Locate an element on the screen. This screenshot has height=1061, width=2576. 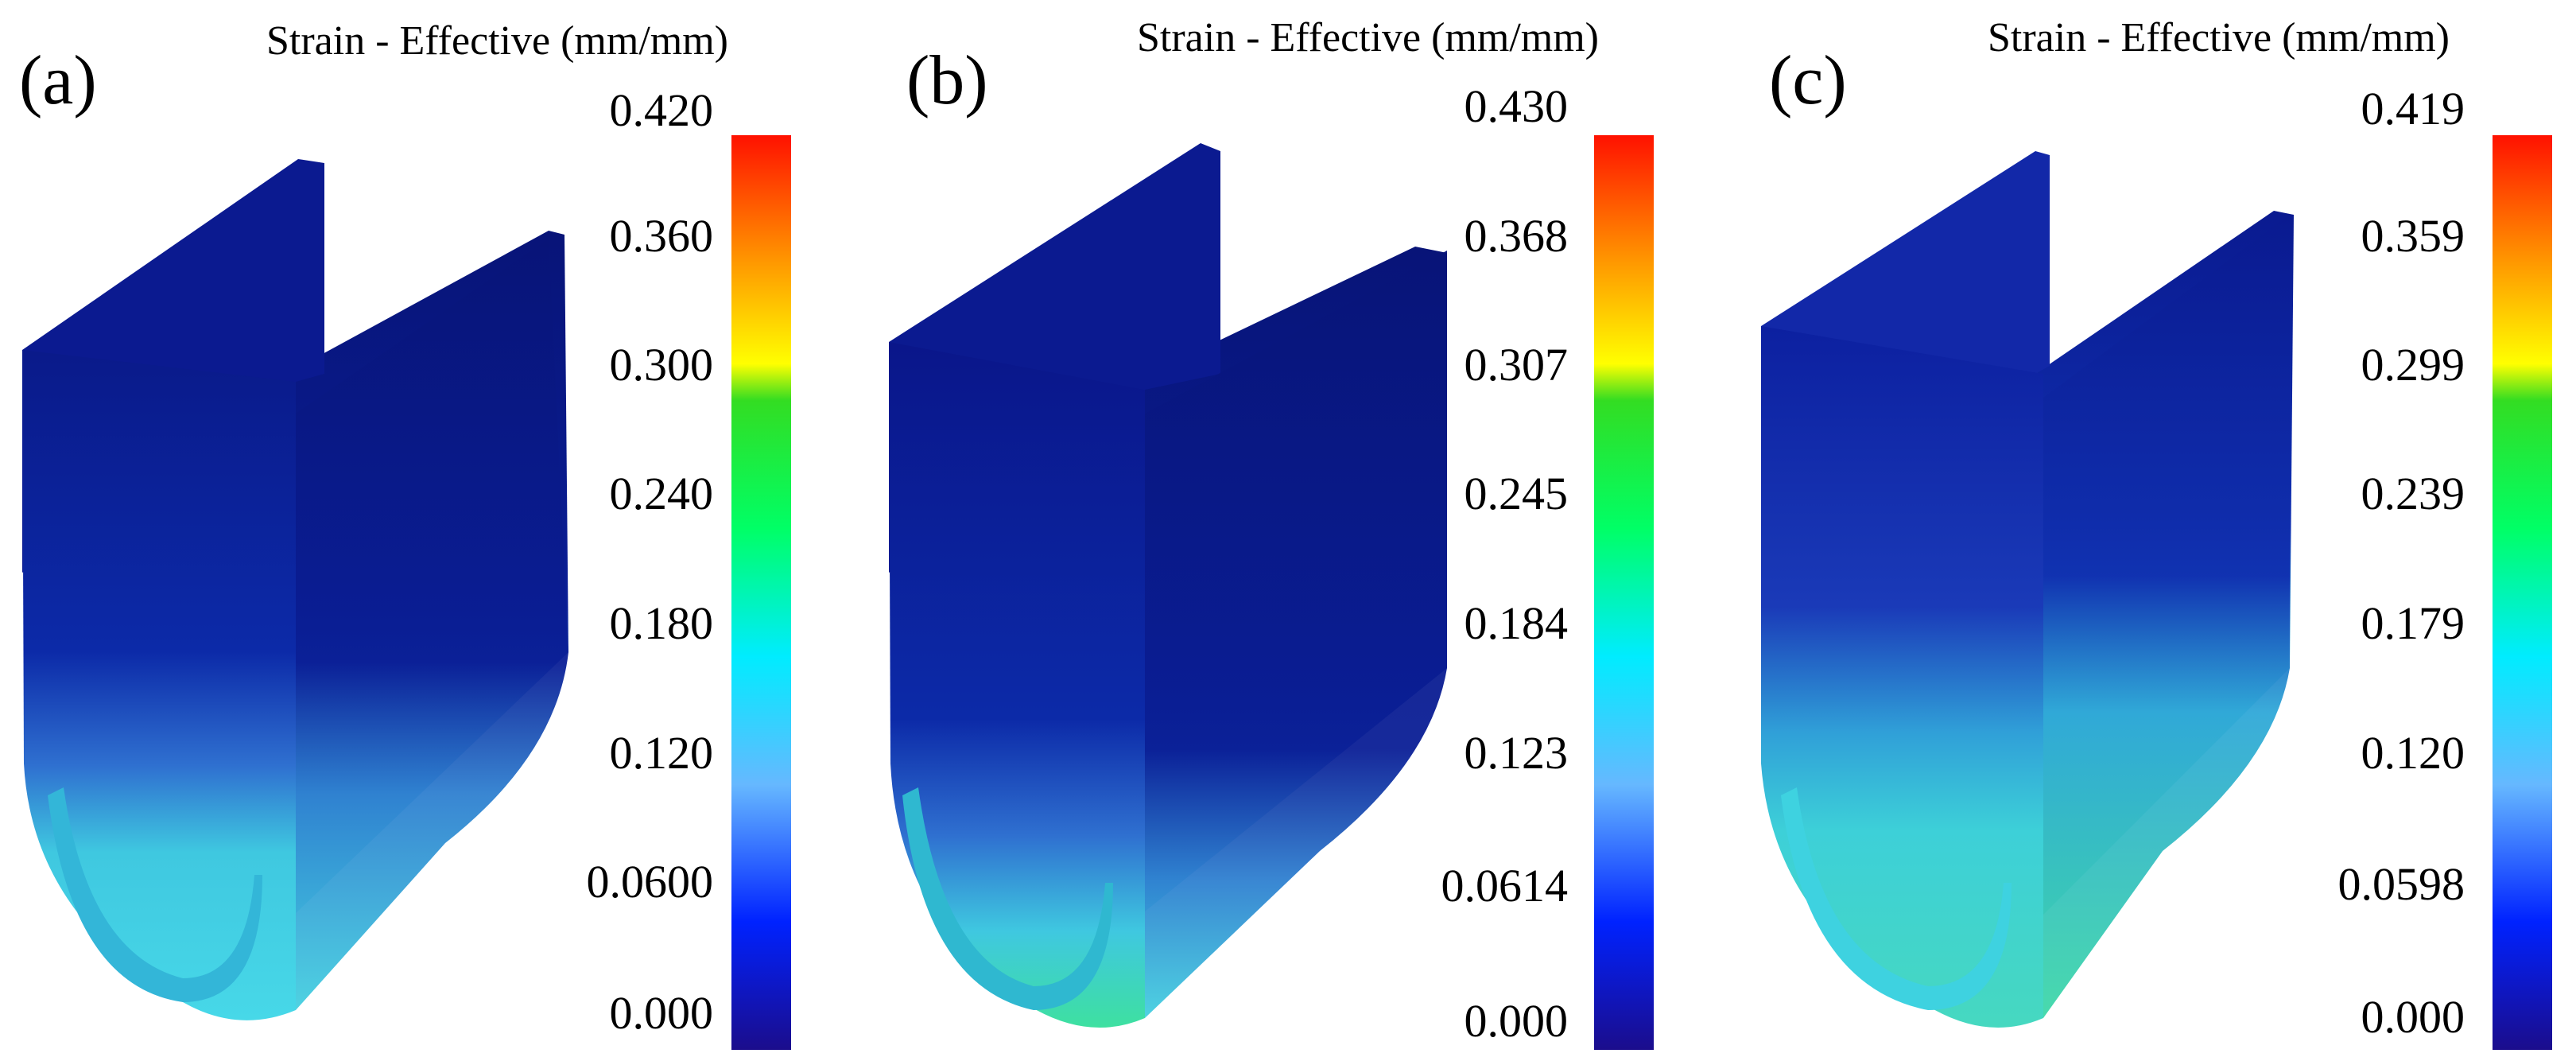
tick-label: 0.0614 is located at coordinates (1505, 885).